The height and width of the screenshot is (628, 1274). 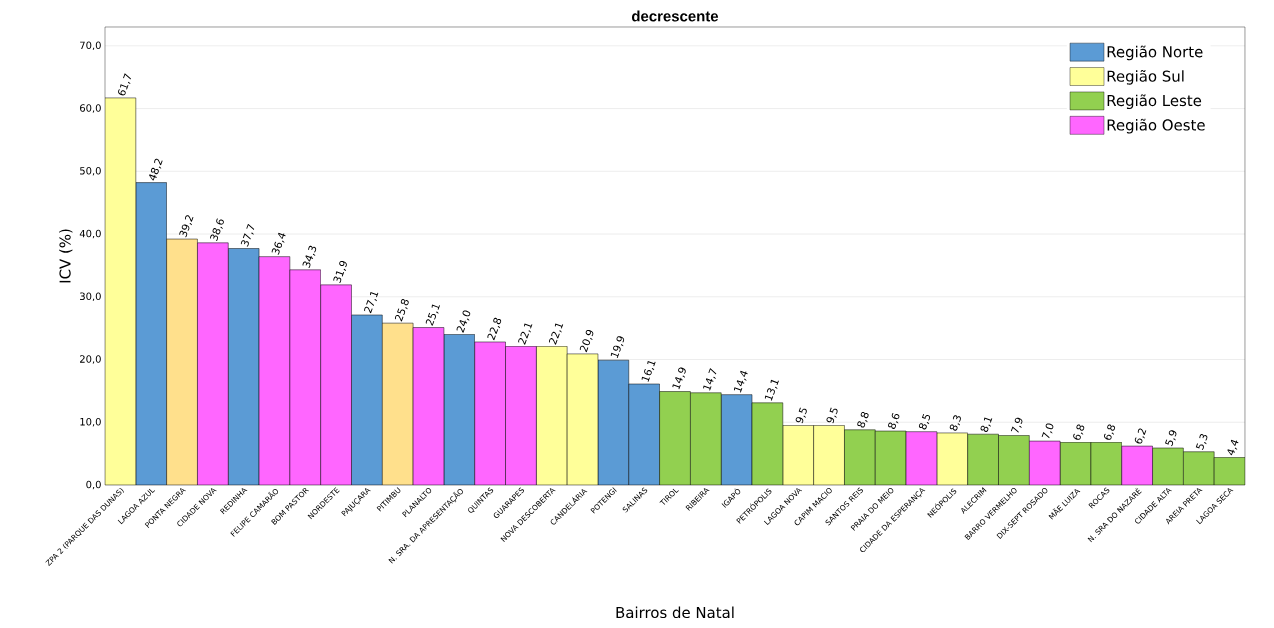 What do you see at coordinates (986, 425) in the screenshot?
I see `text: 8,1` at bounding box center [986, 425].